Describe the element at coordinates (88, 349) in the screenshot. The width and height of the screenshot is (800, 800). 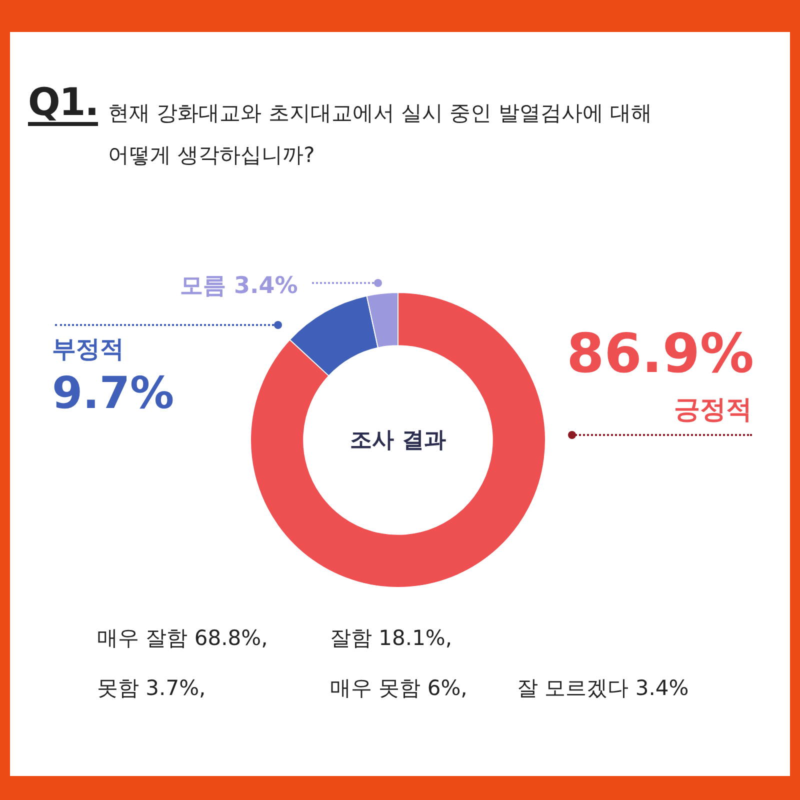
I see `slice-label: 부정적` at that location.